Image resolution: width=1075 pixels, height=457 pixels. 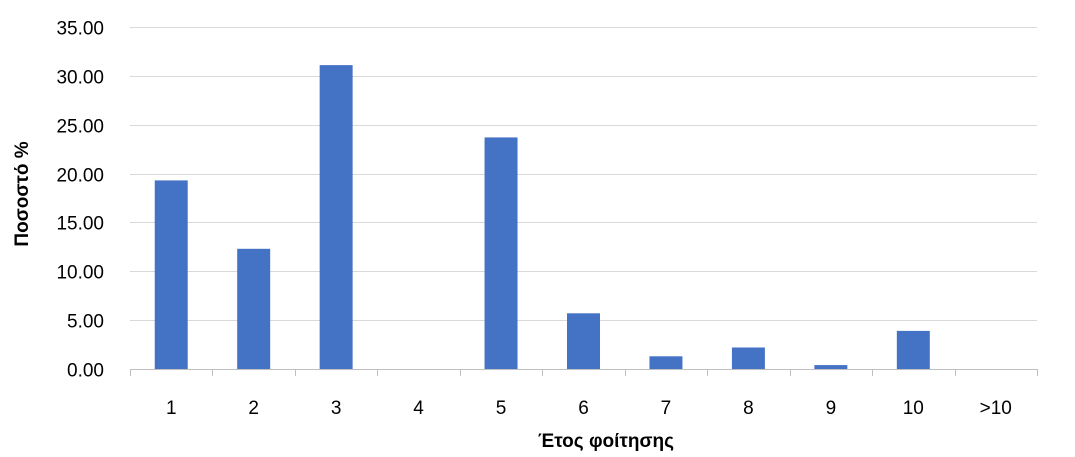 I want to click on x-tick-labels: 1 2 3 4 5 6 7 8 9 10 >10, so click(x=589, y=408).